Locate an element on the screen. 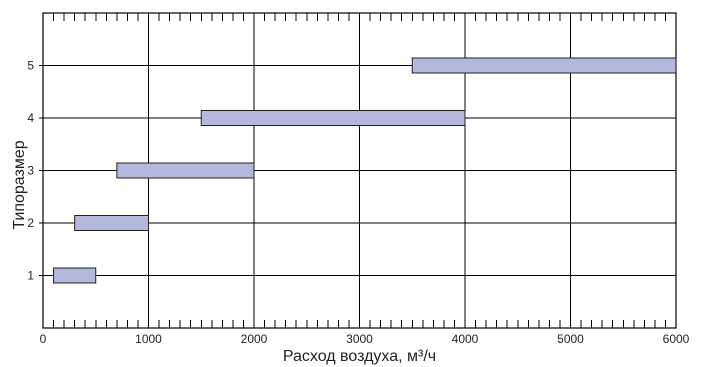 The image size is (708, 367). x-tick-label: 6000 is located at coordinates (676, 339).